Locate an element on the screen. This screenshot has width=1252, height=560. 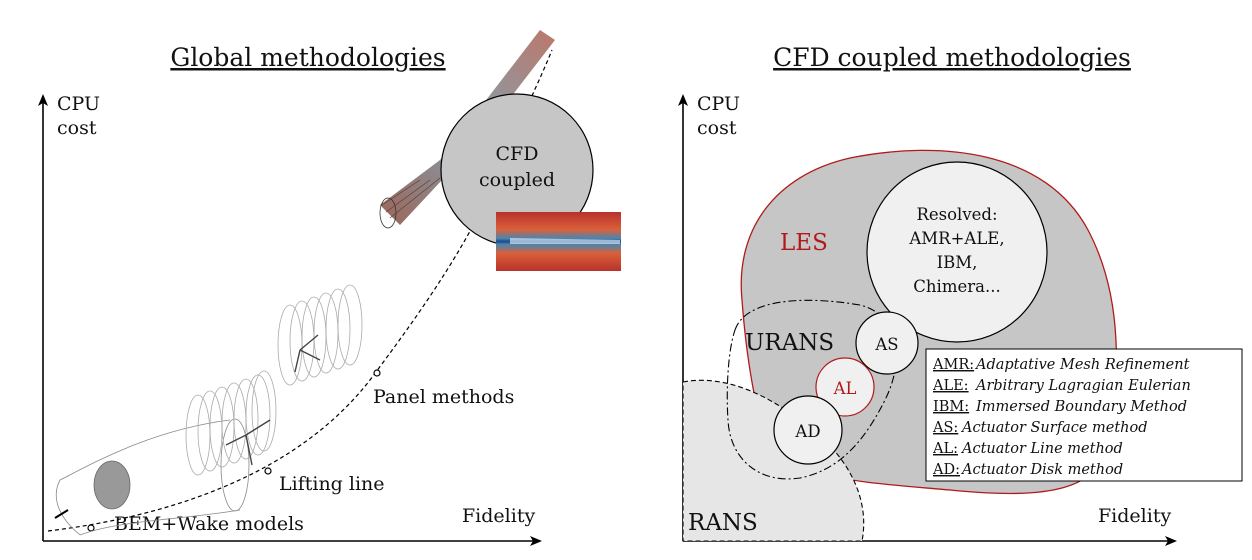
left-y-axis-label-1: CPU is located at coordinates (78, 104).